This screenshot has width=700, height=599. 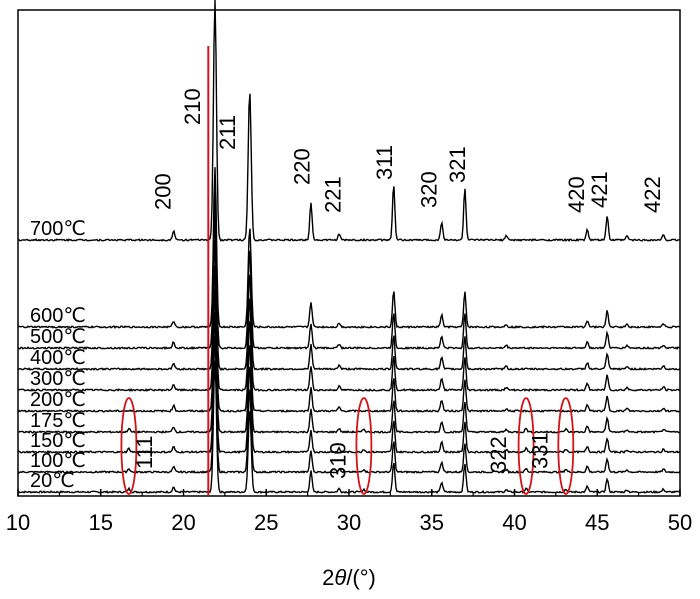 I want to click on peak-label: 321, so click(x=457, y=164).